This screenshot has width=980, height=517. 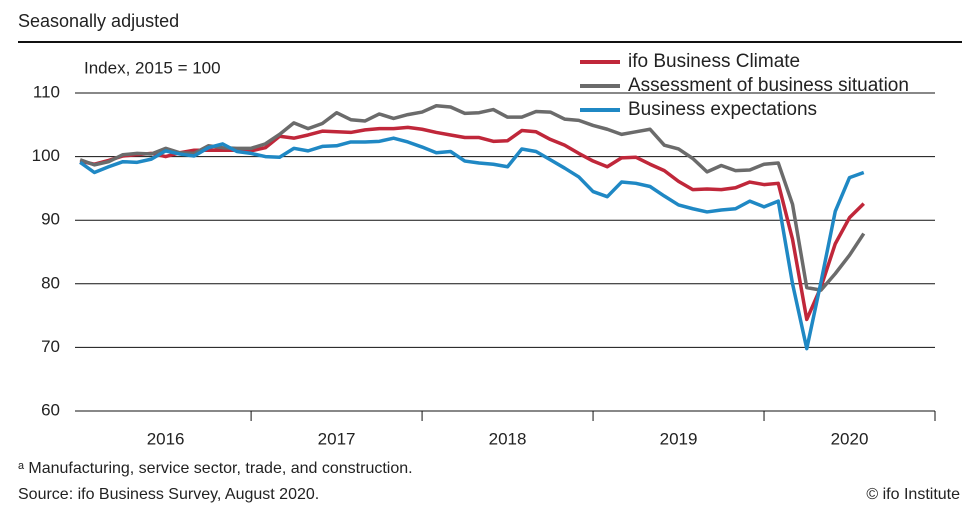 What do you see at coordinates (46, 155) in the screenshot?
I see `y-tick-label: 100` at bounding box center [46, 155].